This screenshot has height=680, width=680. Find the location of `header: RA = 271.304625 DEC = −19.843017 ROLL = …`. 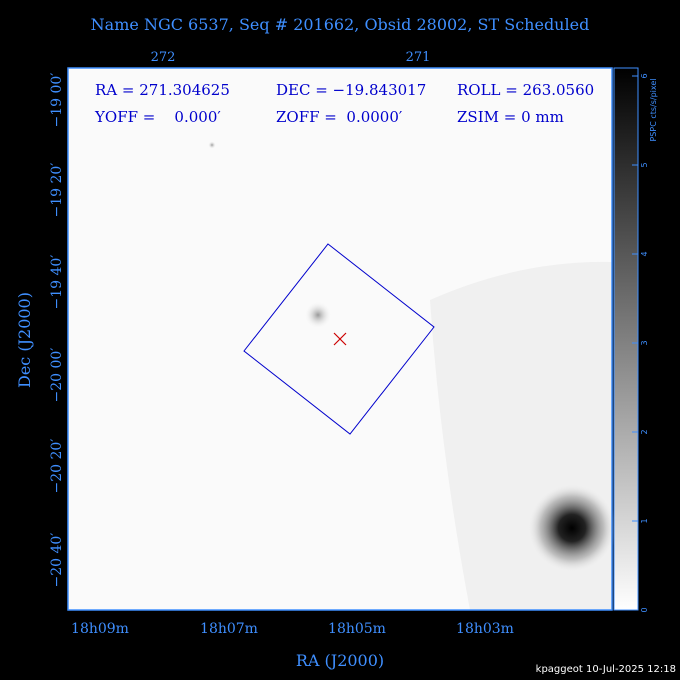

header: RA = 271.304625 DEC = −19.843017 ROLL = … is located at coordinates (344, 103).